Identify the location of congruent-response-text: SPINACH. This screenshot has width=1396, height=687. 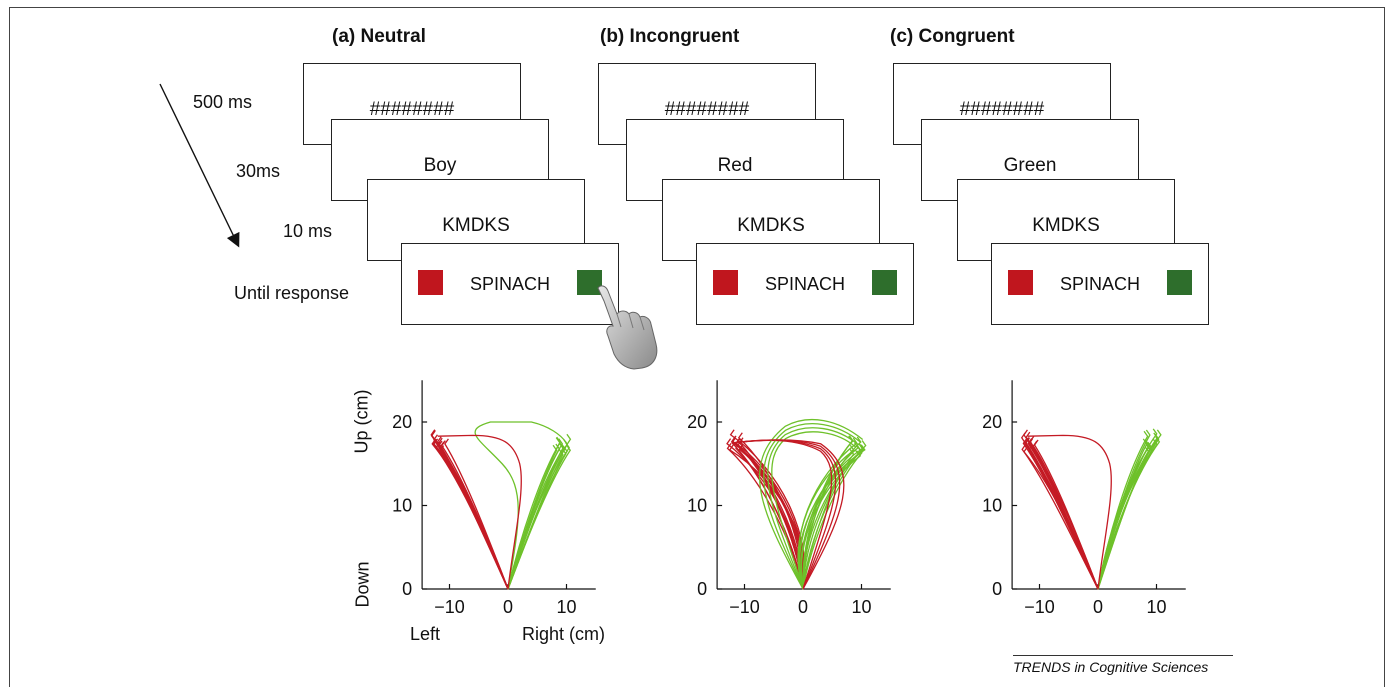
(1099, 284).